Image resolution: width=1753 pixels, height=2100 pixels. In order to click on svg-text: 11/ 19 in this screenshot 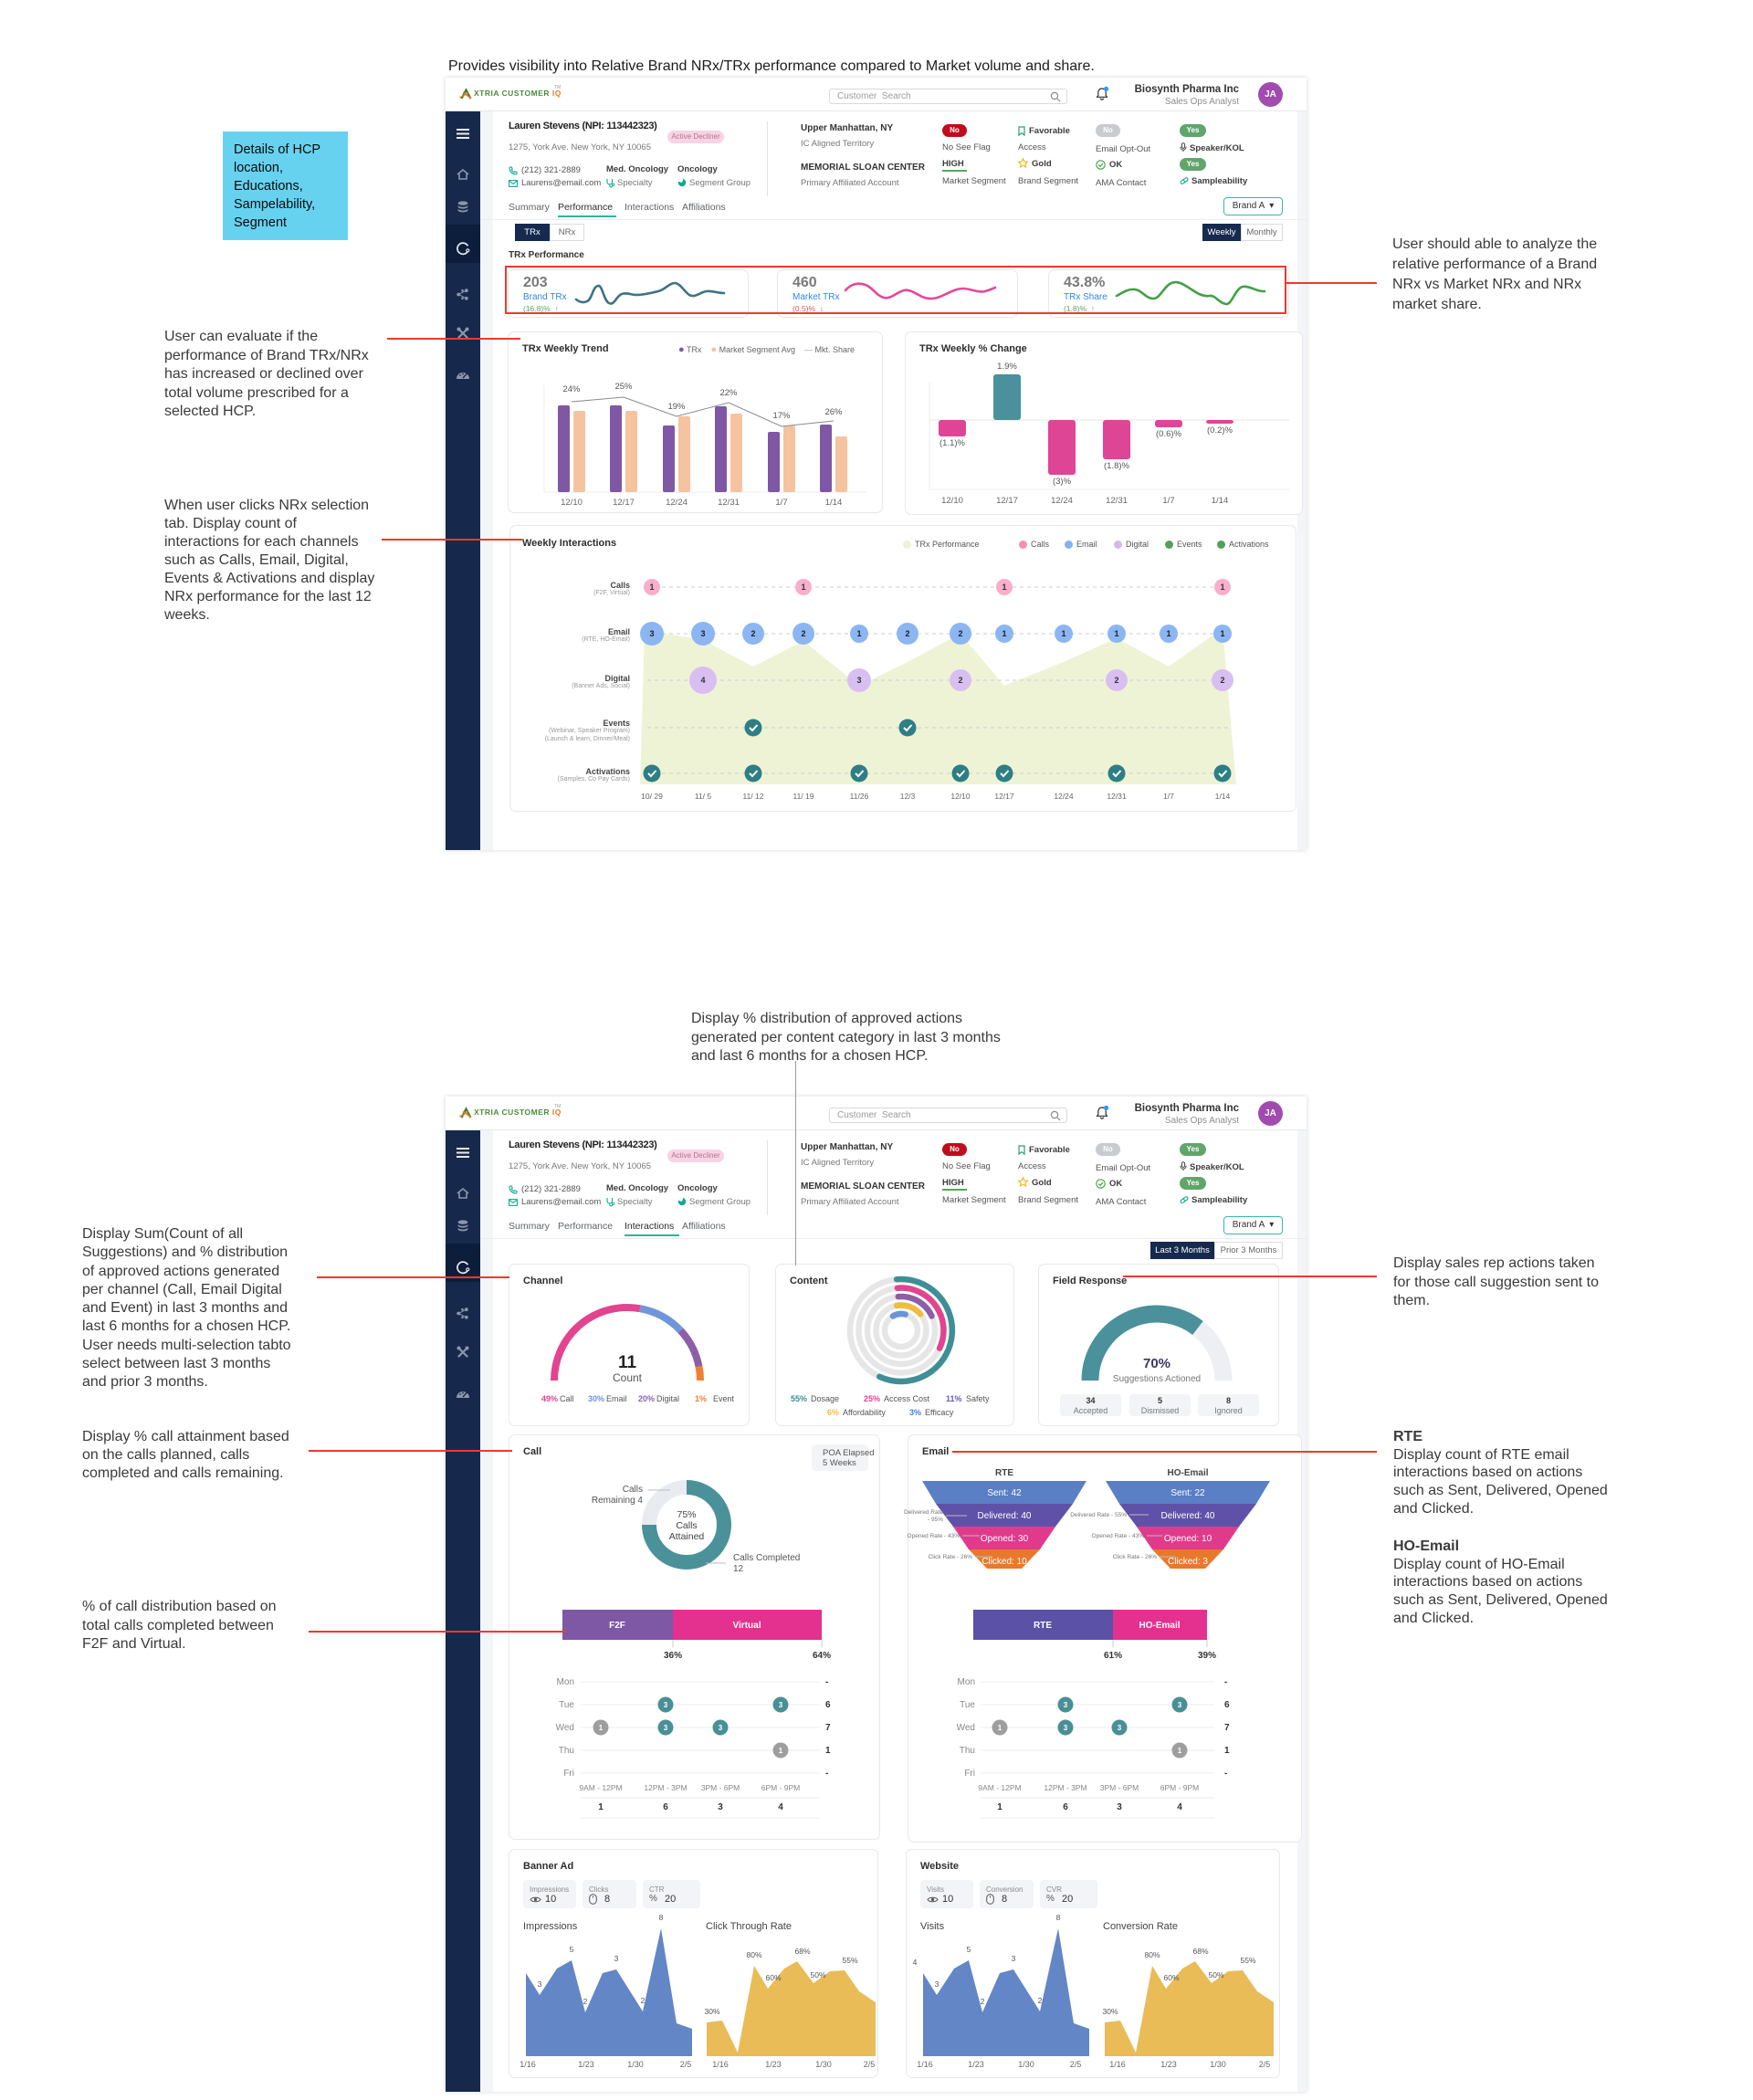, I will do `click(803, 796)`.